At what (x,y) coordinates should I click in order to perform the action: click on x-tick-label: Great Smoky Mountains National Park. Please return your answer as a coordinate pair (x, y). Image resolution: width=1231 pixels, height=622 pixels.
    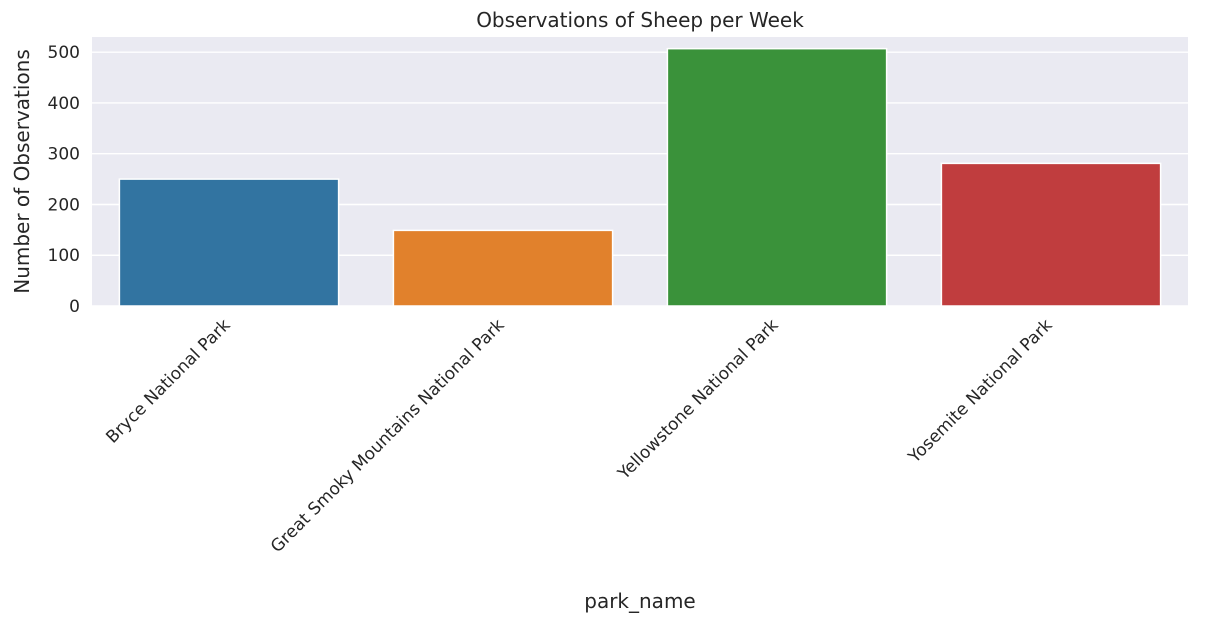
    Looking at the image, I should click on (388, 436).